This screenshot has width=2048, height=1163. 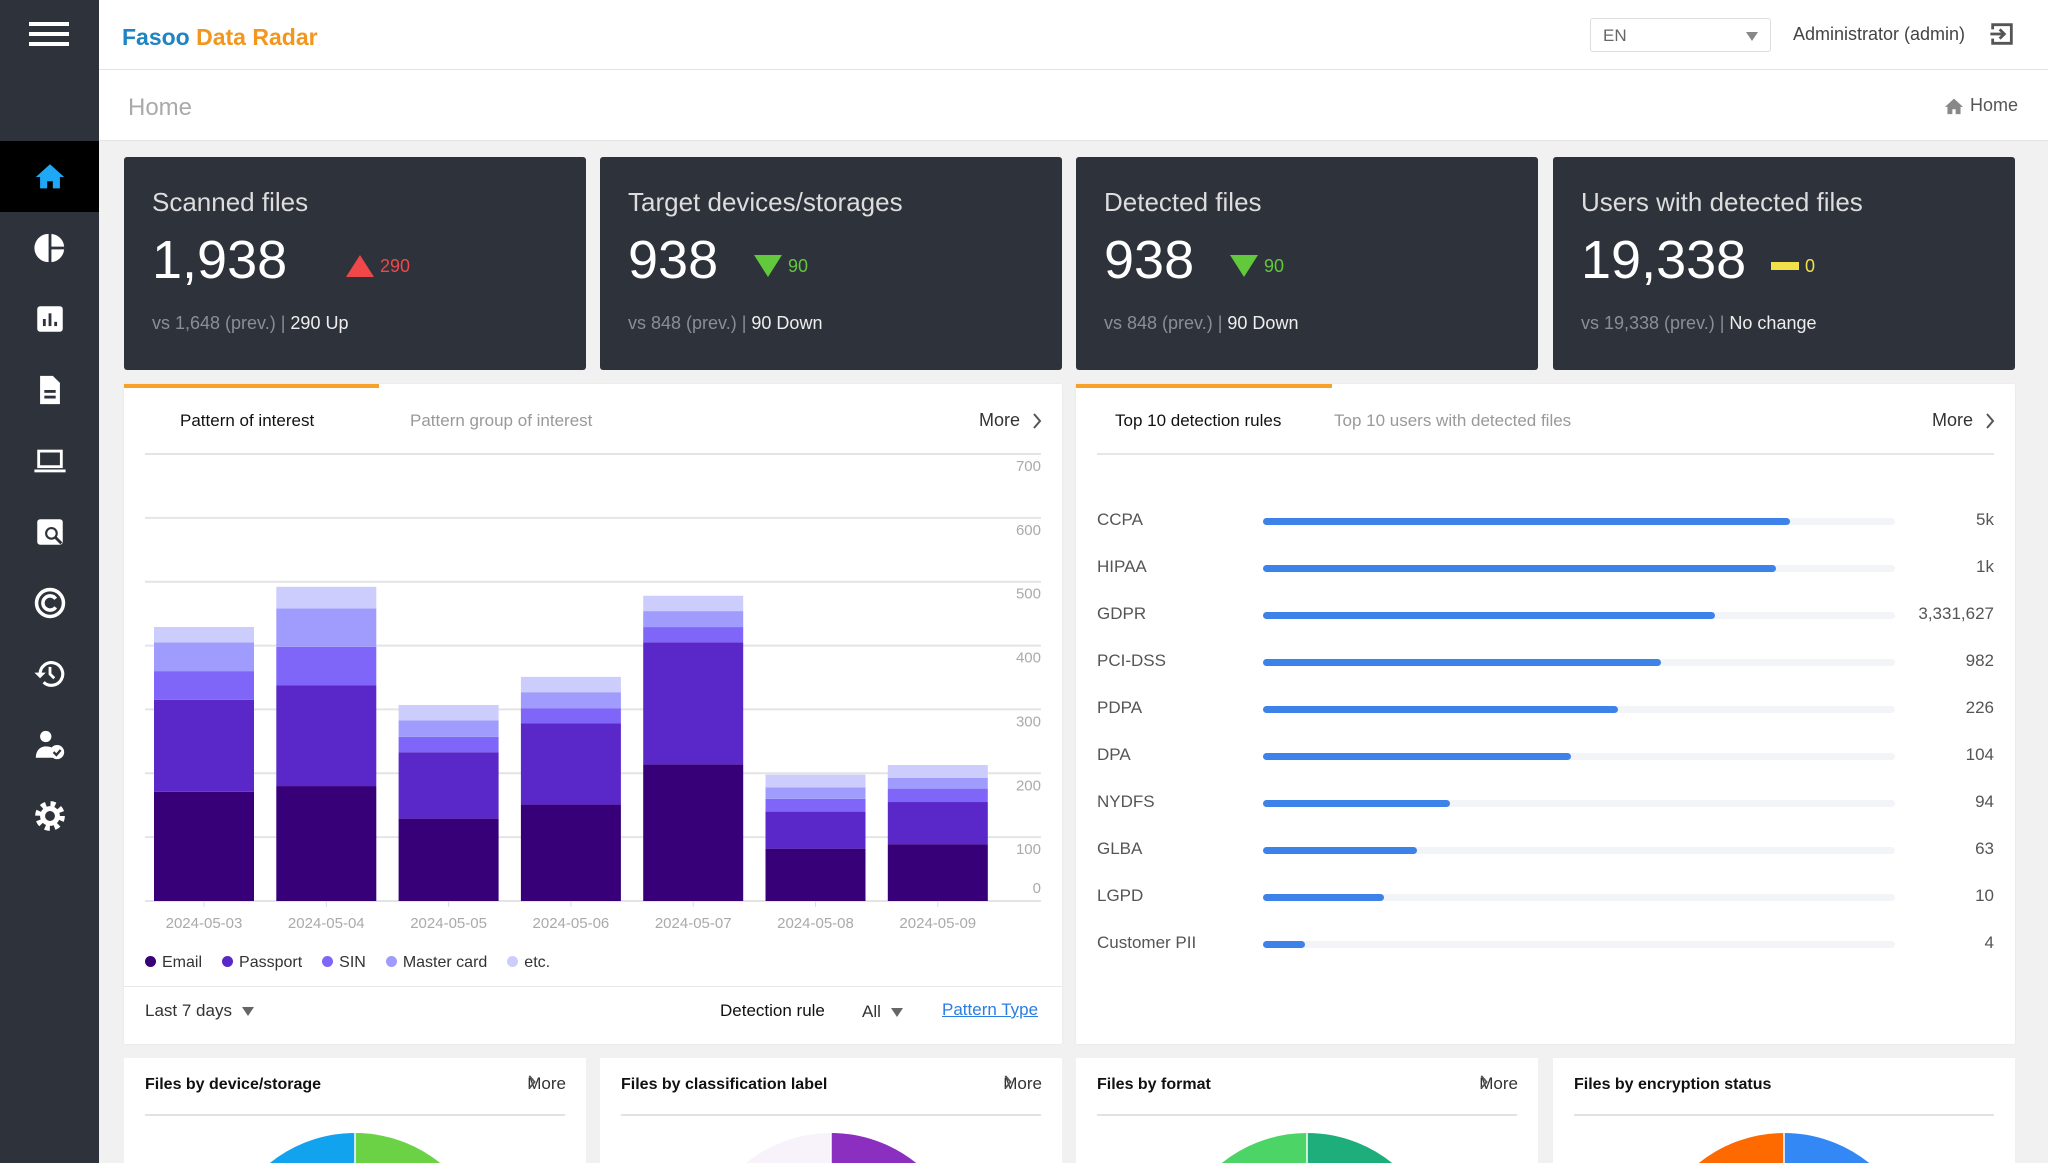 What do you see at coordinates (1147, 942) in the screenshot?
I see `rule-label: Customer PII` at bounding box center [1147, 942].